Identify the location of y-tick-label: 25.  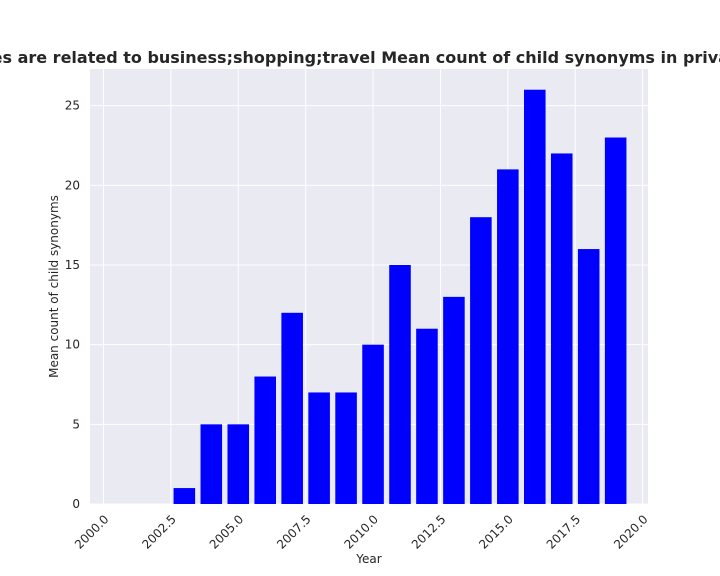
(72, 106).